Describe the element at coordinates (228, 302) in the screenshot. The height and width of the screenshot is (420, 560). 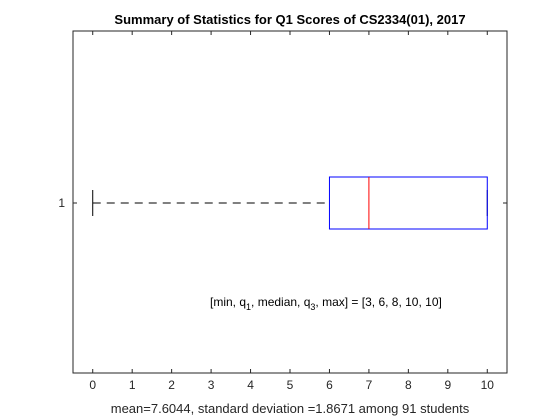
I see `annotation-prefix: [min, q` at that location.